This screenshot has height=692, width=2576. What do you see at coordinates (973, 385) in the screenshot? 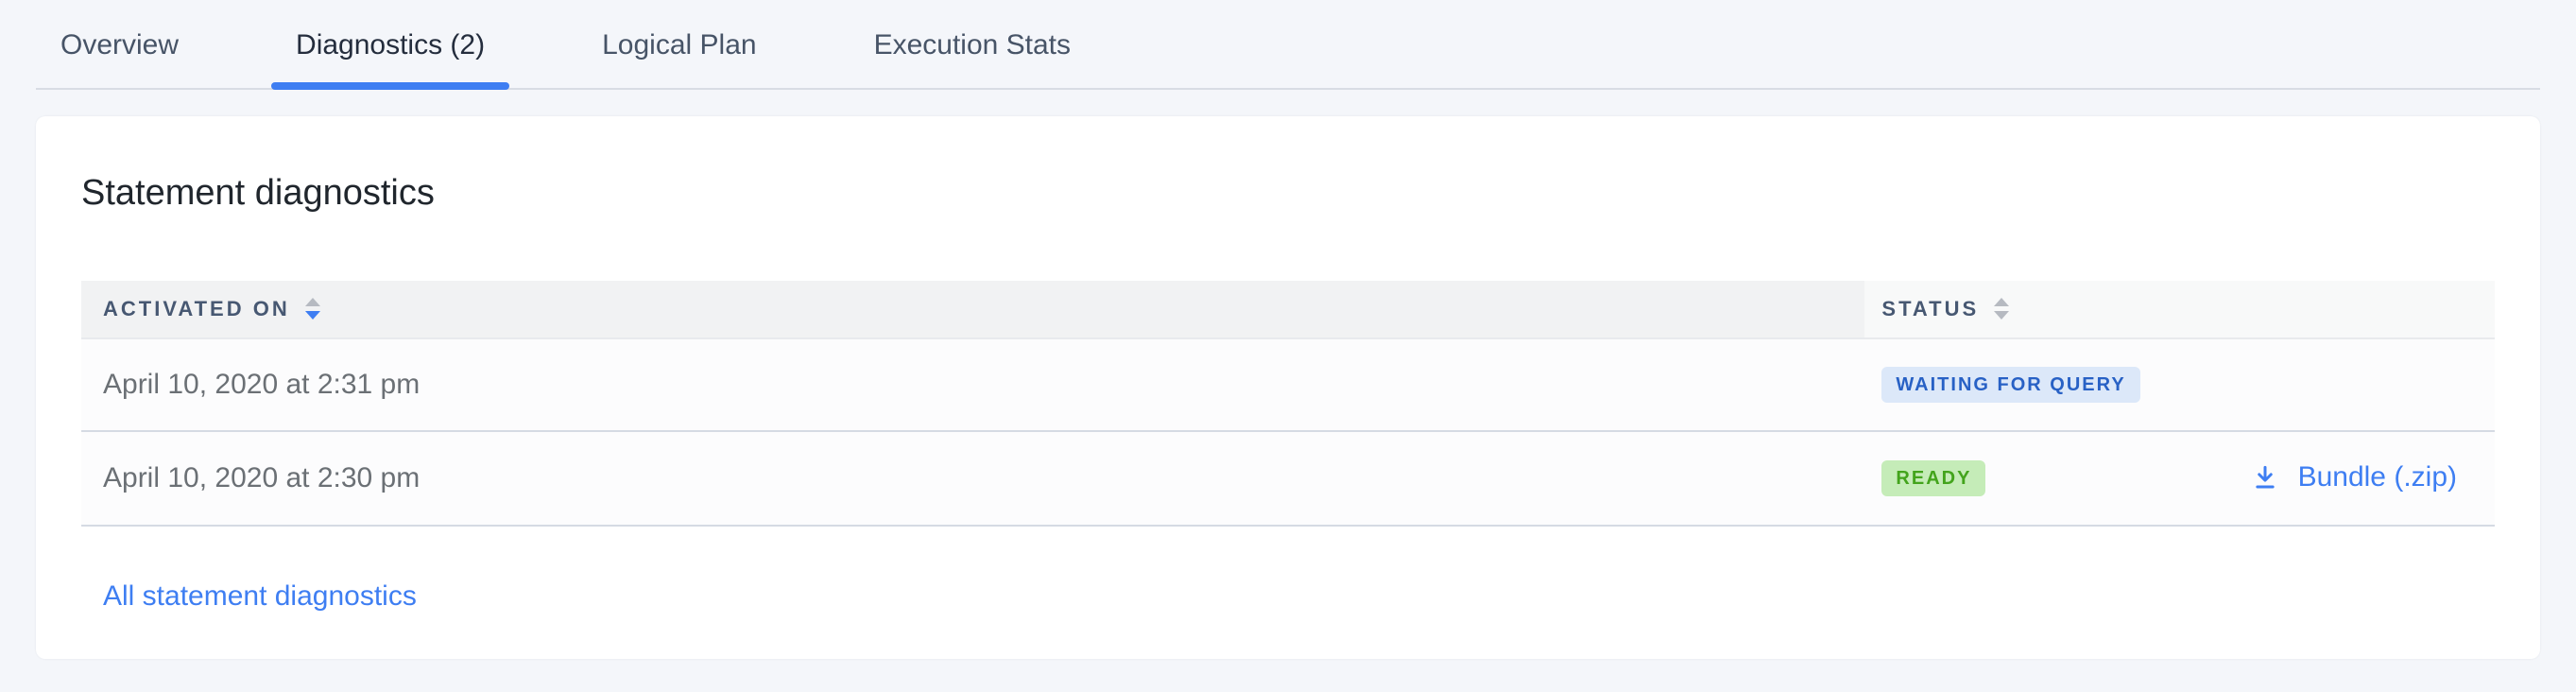
I see `activated-on-value: April 10, 2020 at 2:31 pm` at bounding box center [973, 385].